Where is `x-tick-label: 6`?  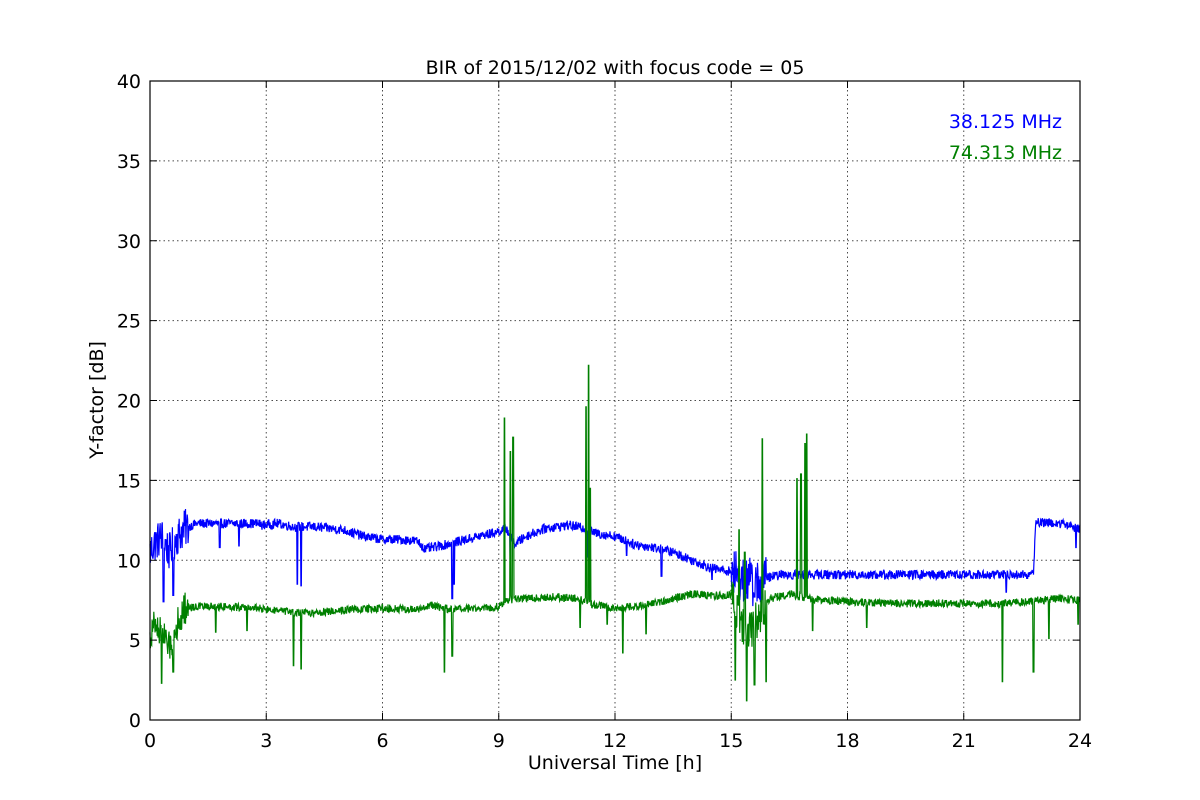 x-tick-label: 6 is located at coordinates (382, 741).